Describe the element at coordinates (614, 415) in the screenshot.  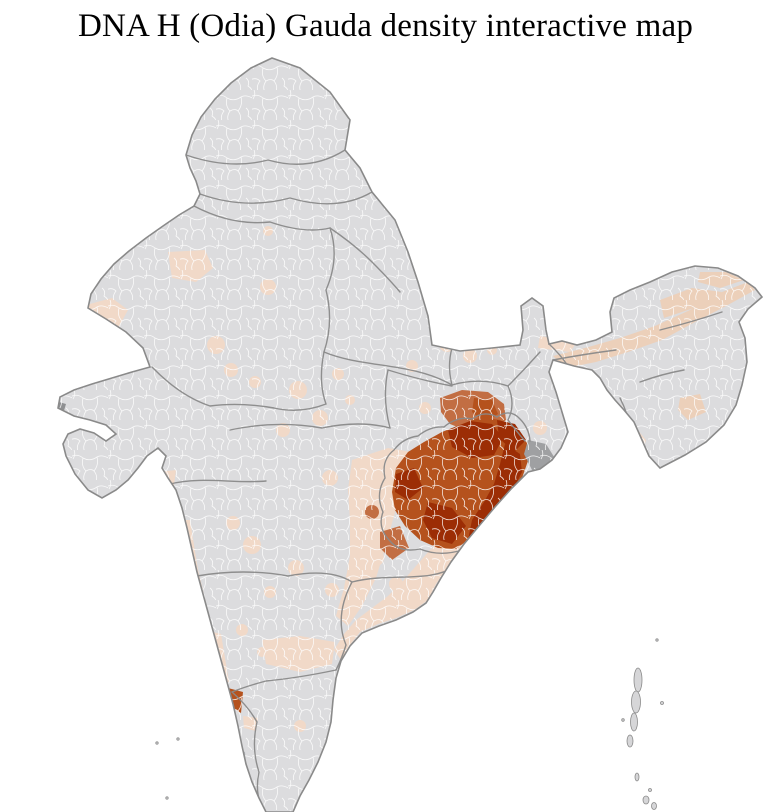
I see `region-tripura-district` at that location.